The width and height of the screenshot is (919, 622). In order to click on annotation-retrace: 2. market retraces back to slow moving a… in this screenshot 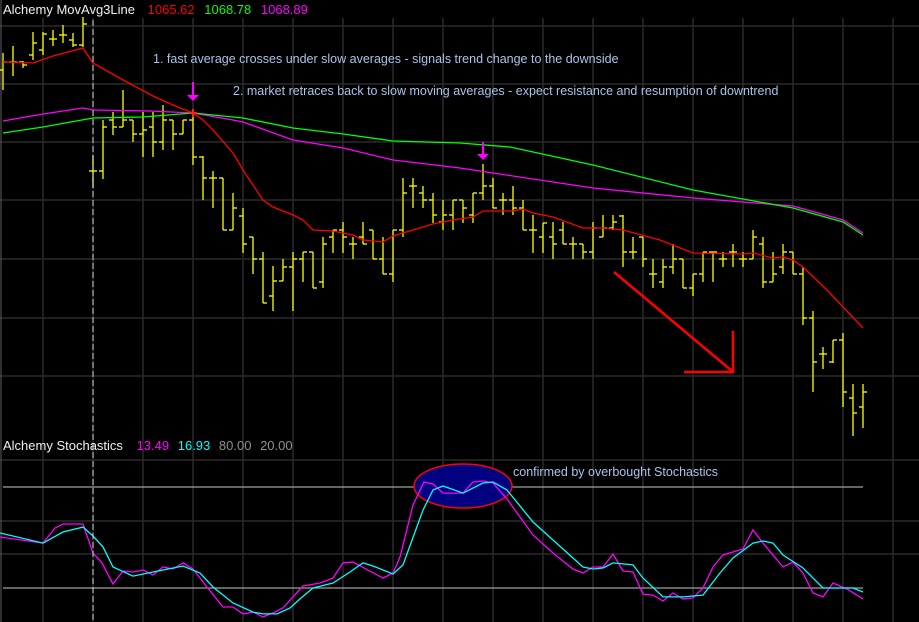, I will do `click(506, 91)`.